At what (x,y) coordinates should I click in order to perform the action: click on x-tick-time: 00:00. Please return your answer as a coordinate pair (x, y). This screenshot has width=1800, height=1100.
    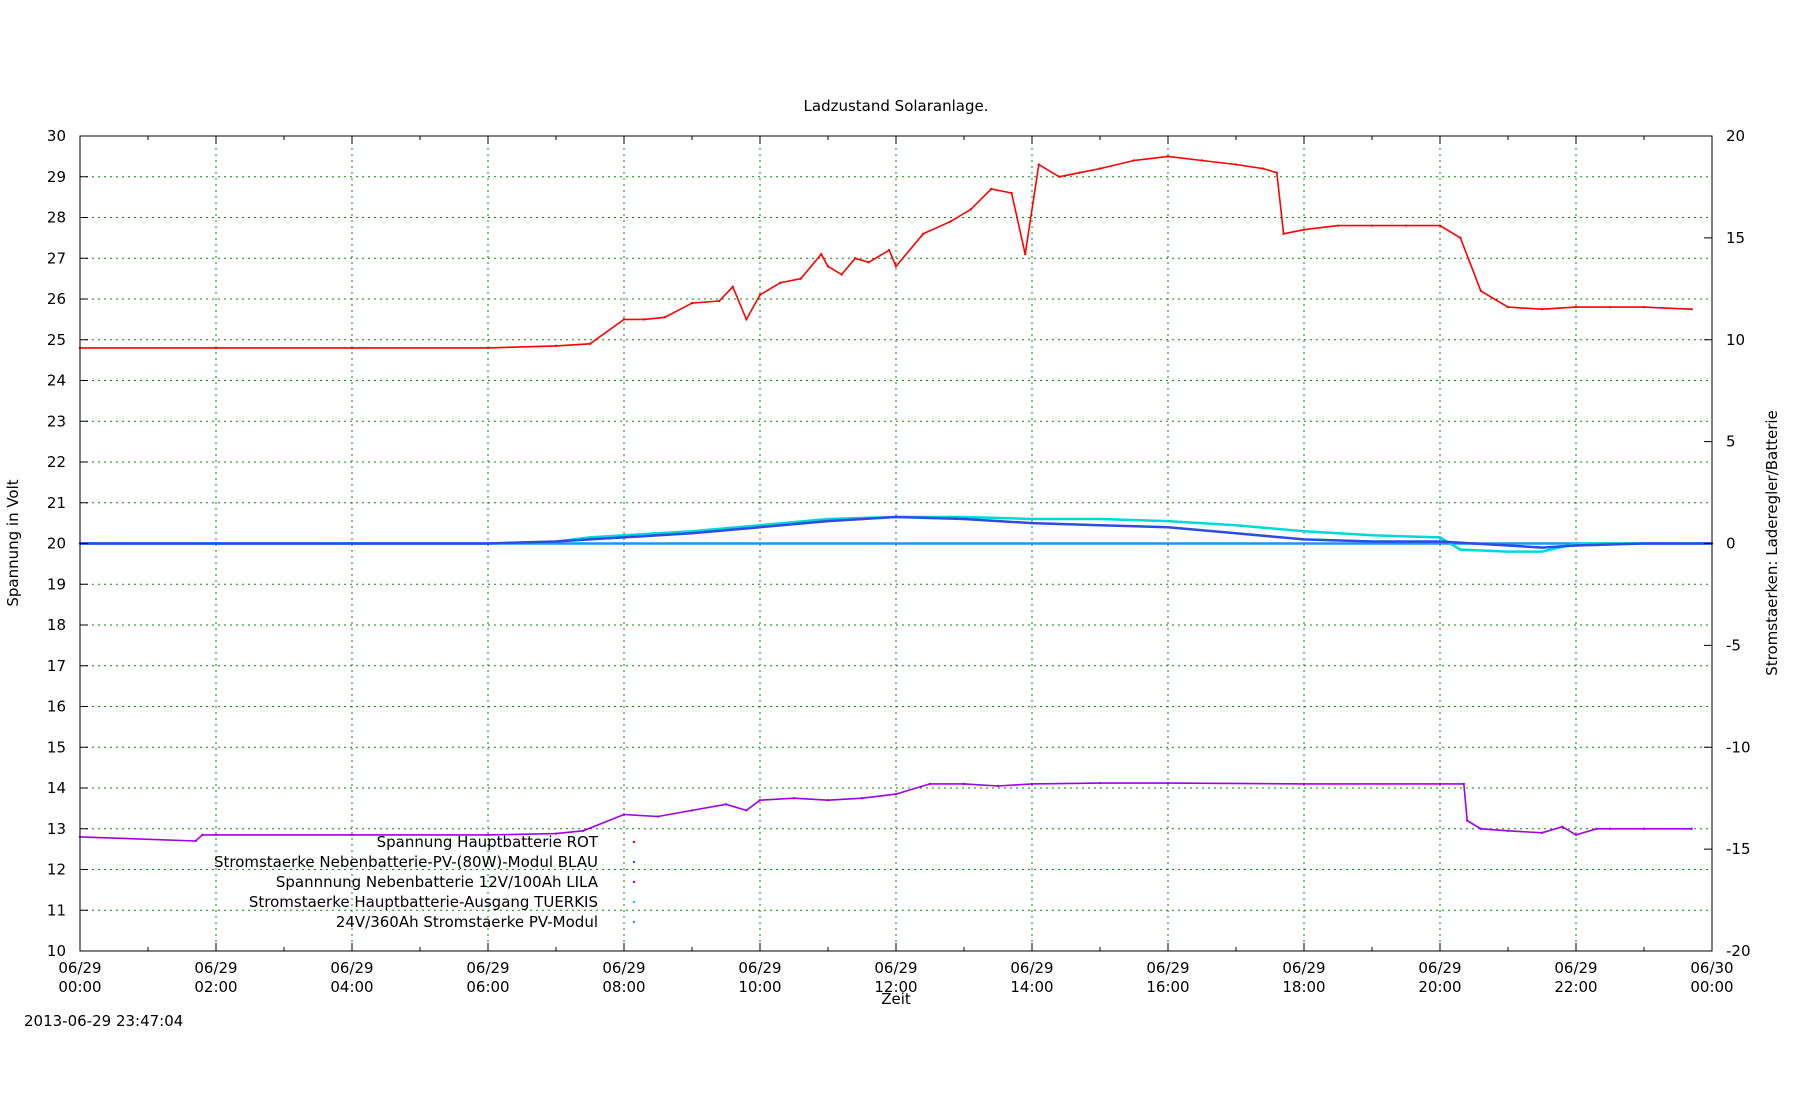
    Looking at the image, I should click on (79, 987).